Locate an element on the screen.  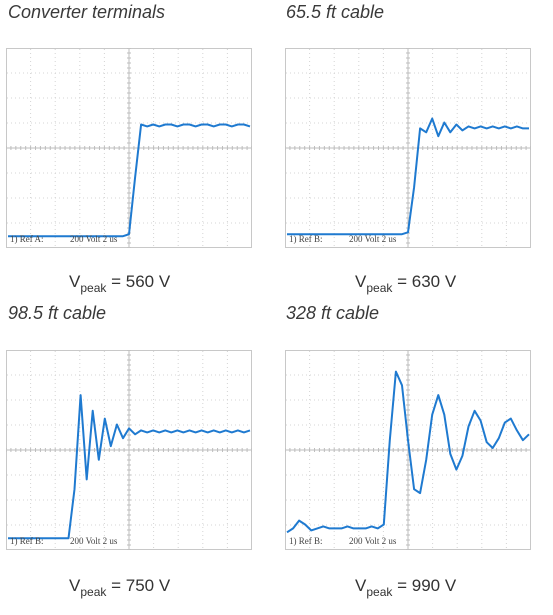
peak-voltage: Vpeak = 990 V is located at coordinates (406, 587).